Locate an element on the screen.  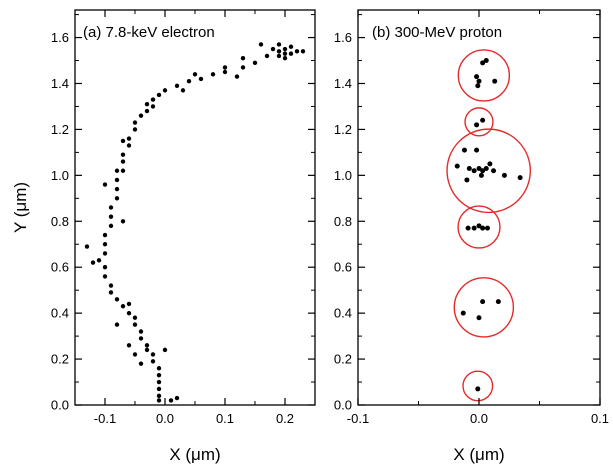
proton-cluster-circles is located at coordinates (489, 225).